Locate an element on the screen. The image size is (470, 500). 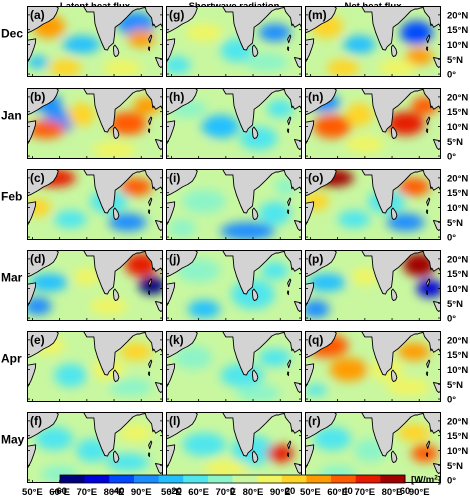
colorbar-tick-label: -40 is located at coordinates (118, 491).